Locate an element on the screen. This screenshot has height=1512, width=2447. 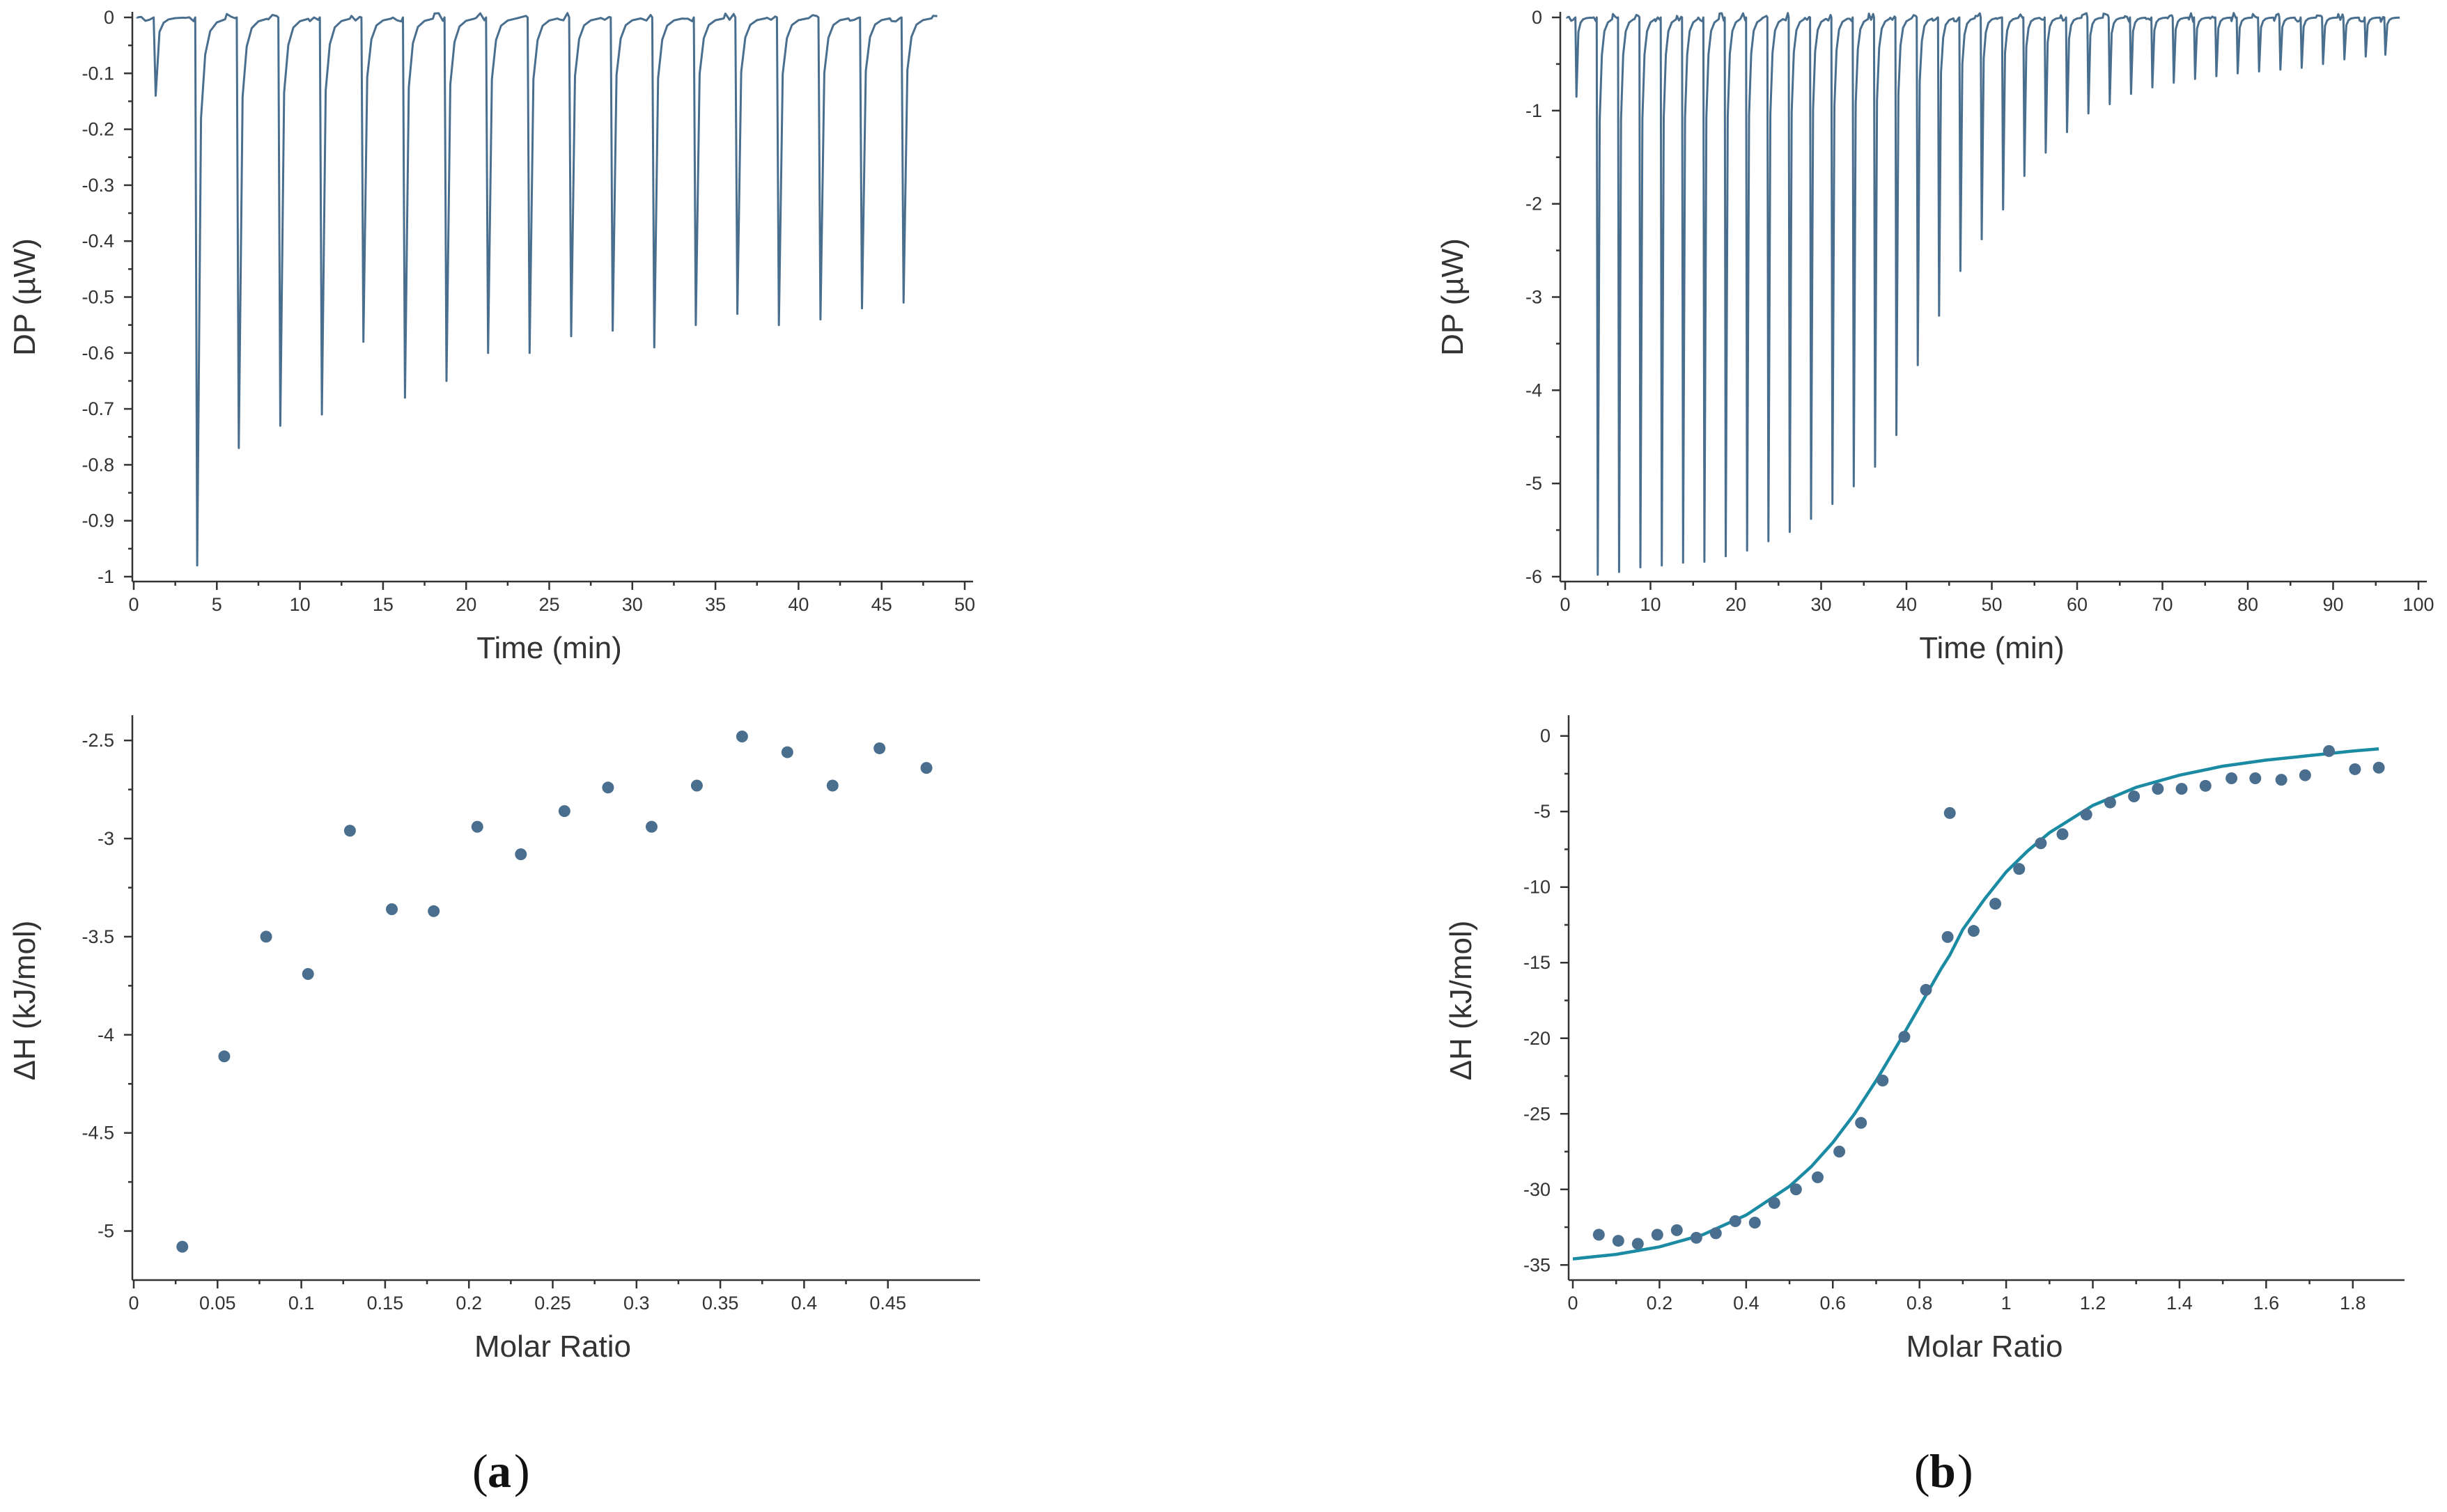
x-tick-label: 0.35 is located at coordinates (720, 1304).